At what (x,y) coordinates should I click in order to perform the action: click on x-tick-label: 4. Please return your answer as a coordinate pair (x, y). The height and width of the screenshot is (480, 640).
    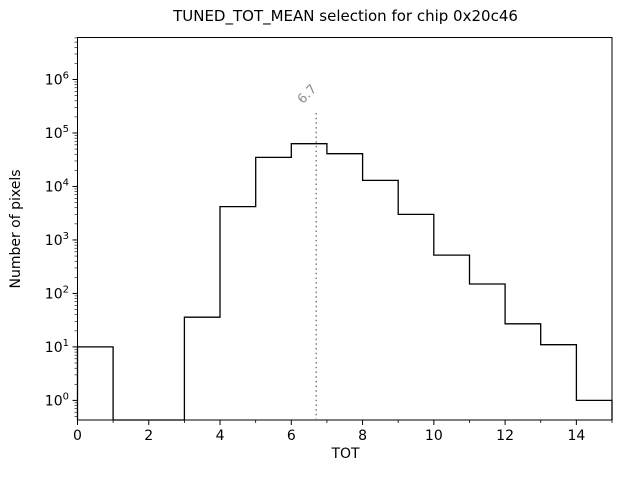
    Looking at the image, I should click on (220, 436).